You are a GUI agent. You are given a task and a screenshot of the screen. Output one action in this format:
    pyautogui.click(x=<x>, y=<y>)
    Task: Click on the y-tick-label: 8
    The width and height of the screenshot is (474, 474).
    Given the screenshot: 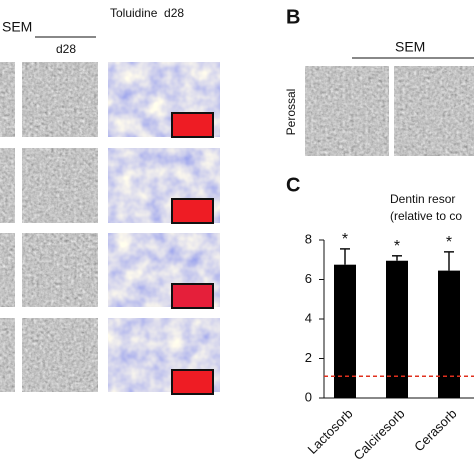 What is the action you would take?
    pyautogui.click(x=308, y=238)
    